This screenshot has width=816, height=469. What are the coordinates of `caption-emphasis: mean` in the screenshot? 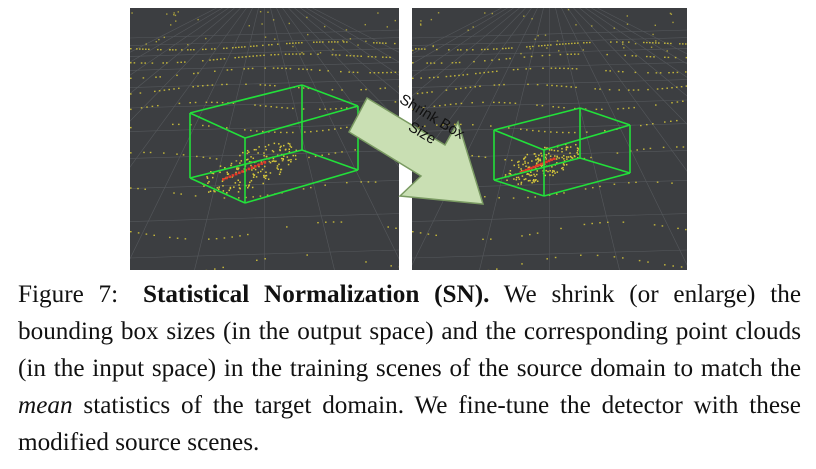 It's located at (45, 405).